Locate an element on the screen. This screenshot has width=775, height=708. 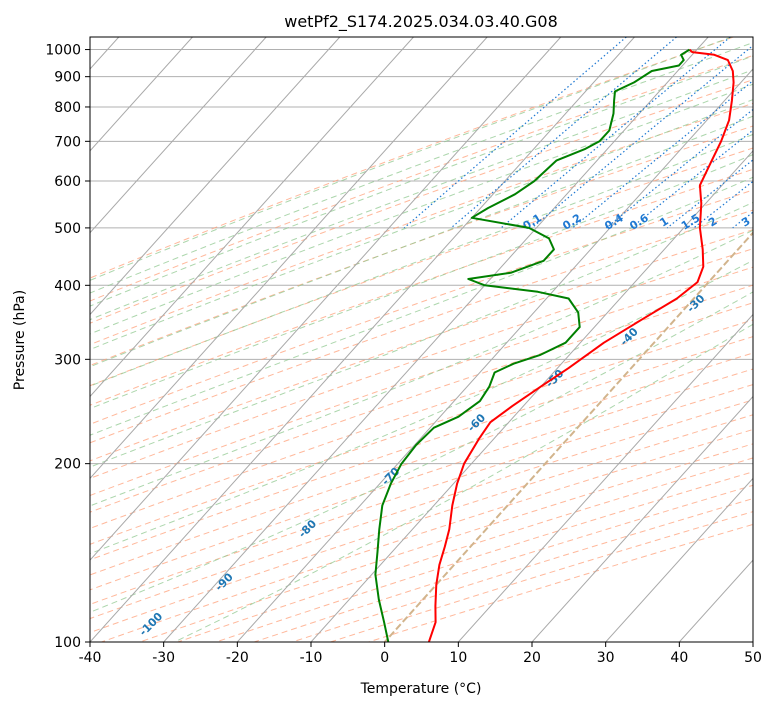
x-tick-label: 30 is located at coordinates (606, 658).